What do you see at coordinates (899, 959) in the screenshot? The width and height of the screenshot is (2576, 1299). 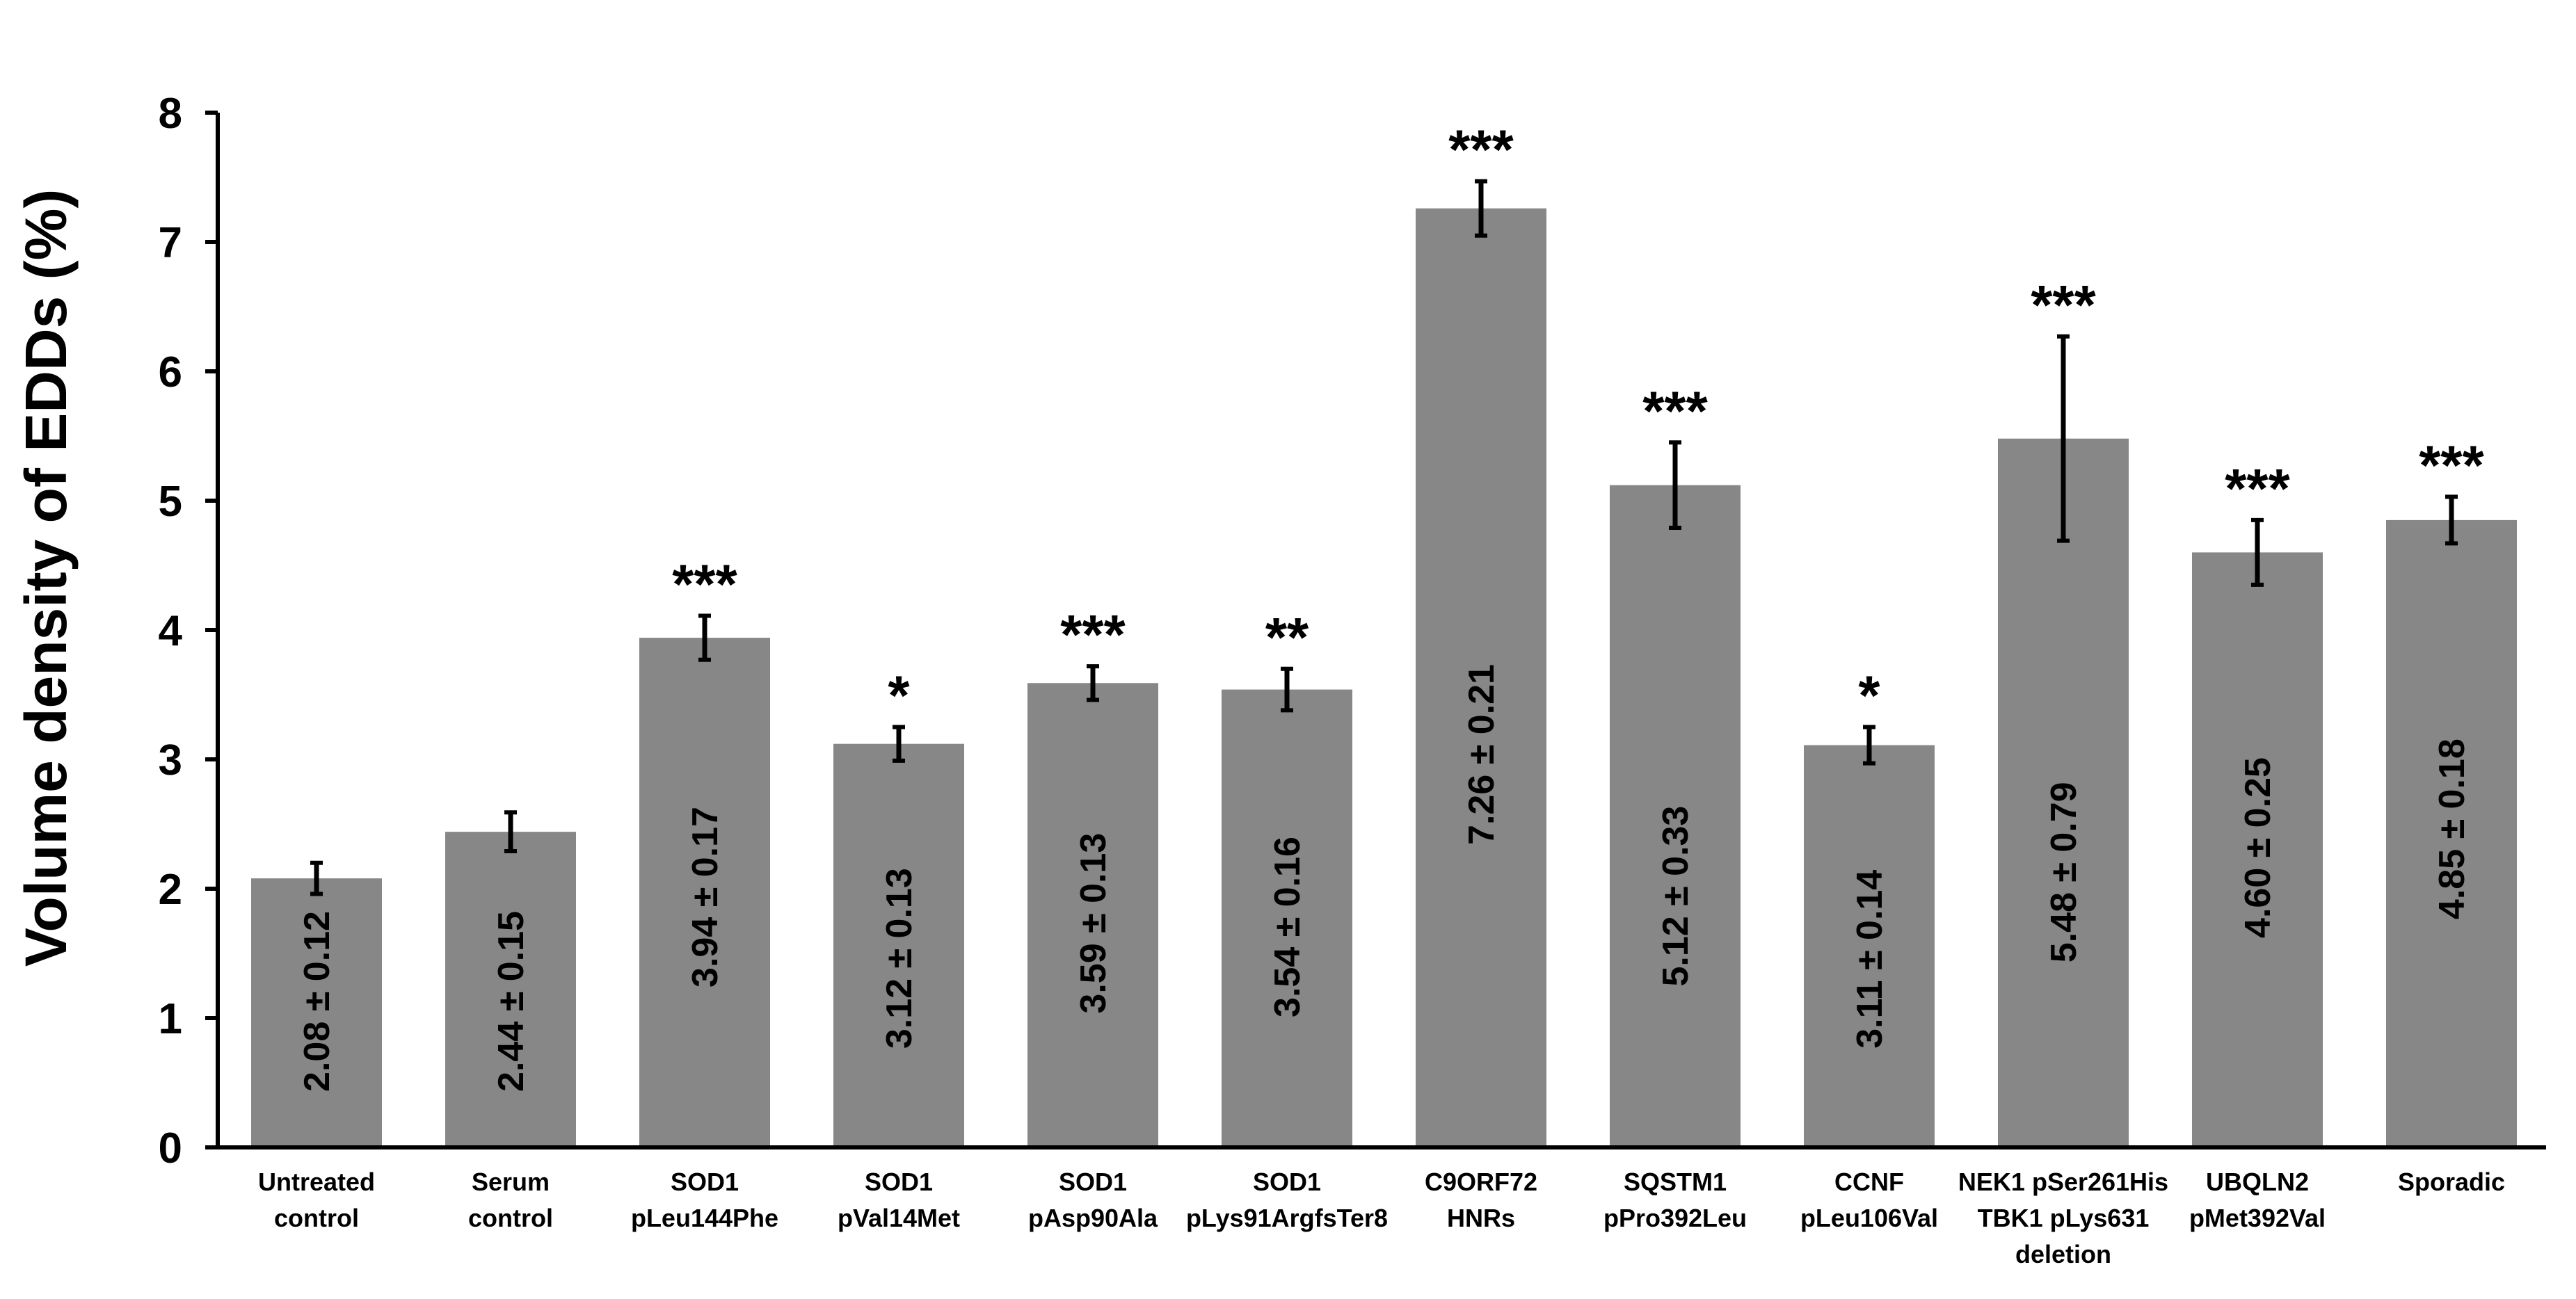 I see `bar-value-label: 3.12 ± 0.13` at bounding box center [899, 959].